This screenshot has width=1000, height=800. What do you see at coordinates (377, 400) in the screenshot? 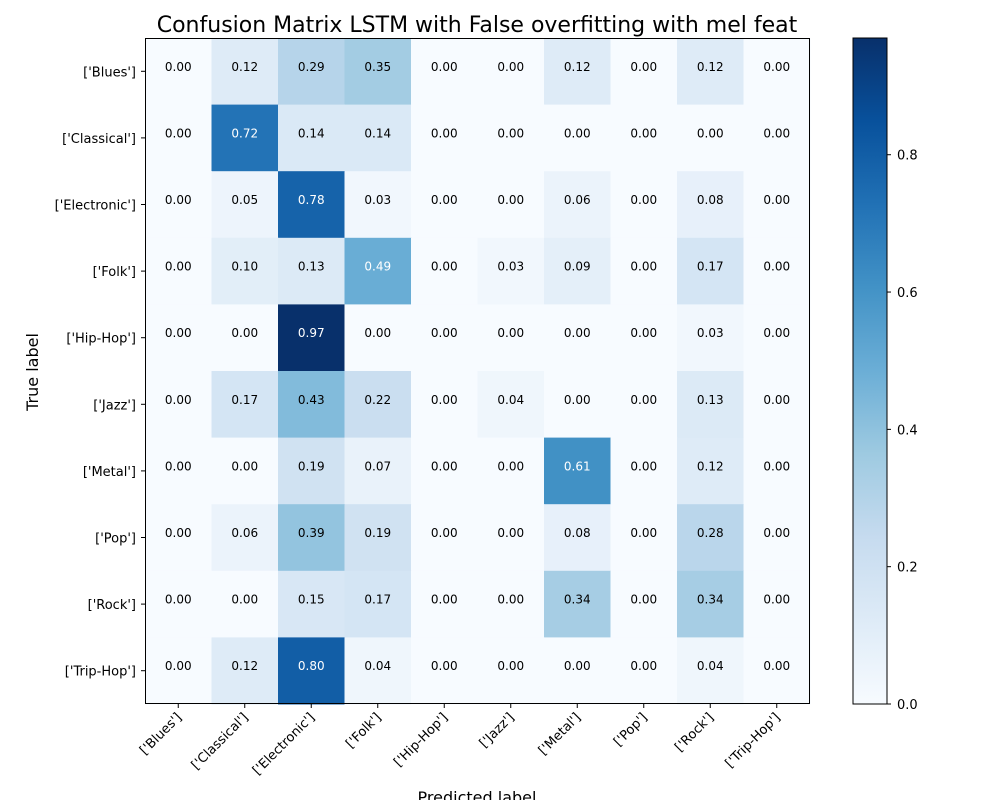
I see `cell-value-label: 0.22` at bounding box center [377, 400].